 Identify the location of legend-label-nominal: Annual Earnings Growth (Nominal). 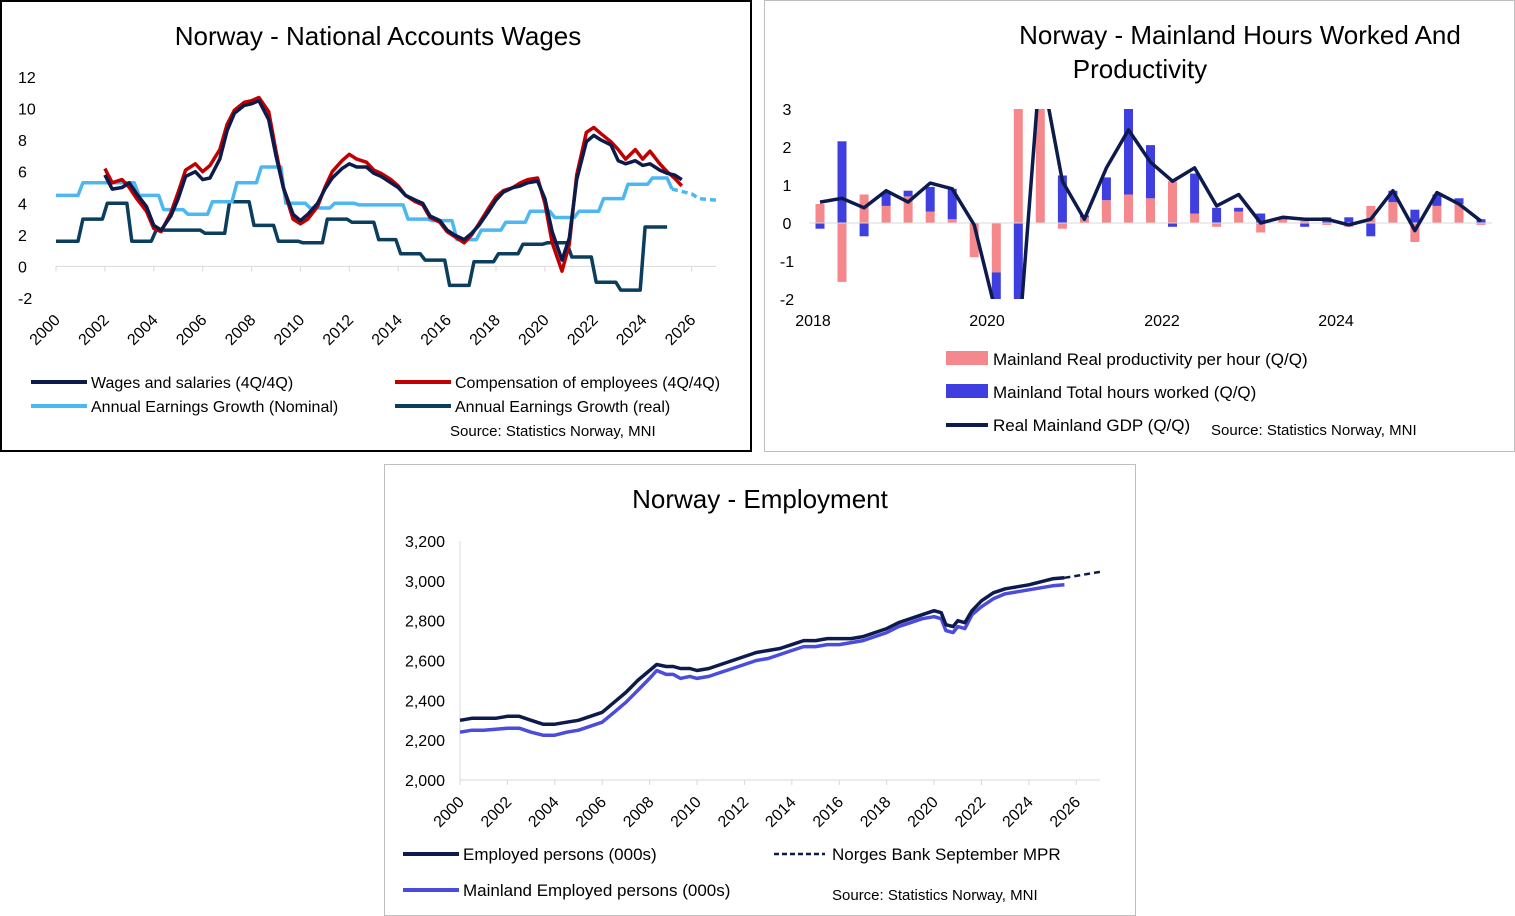
(214, 407).